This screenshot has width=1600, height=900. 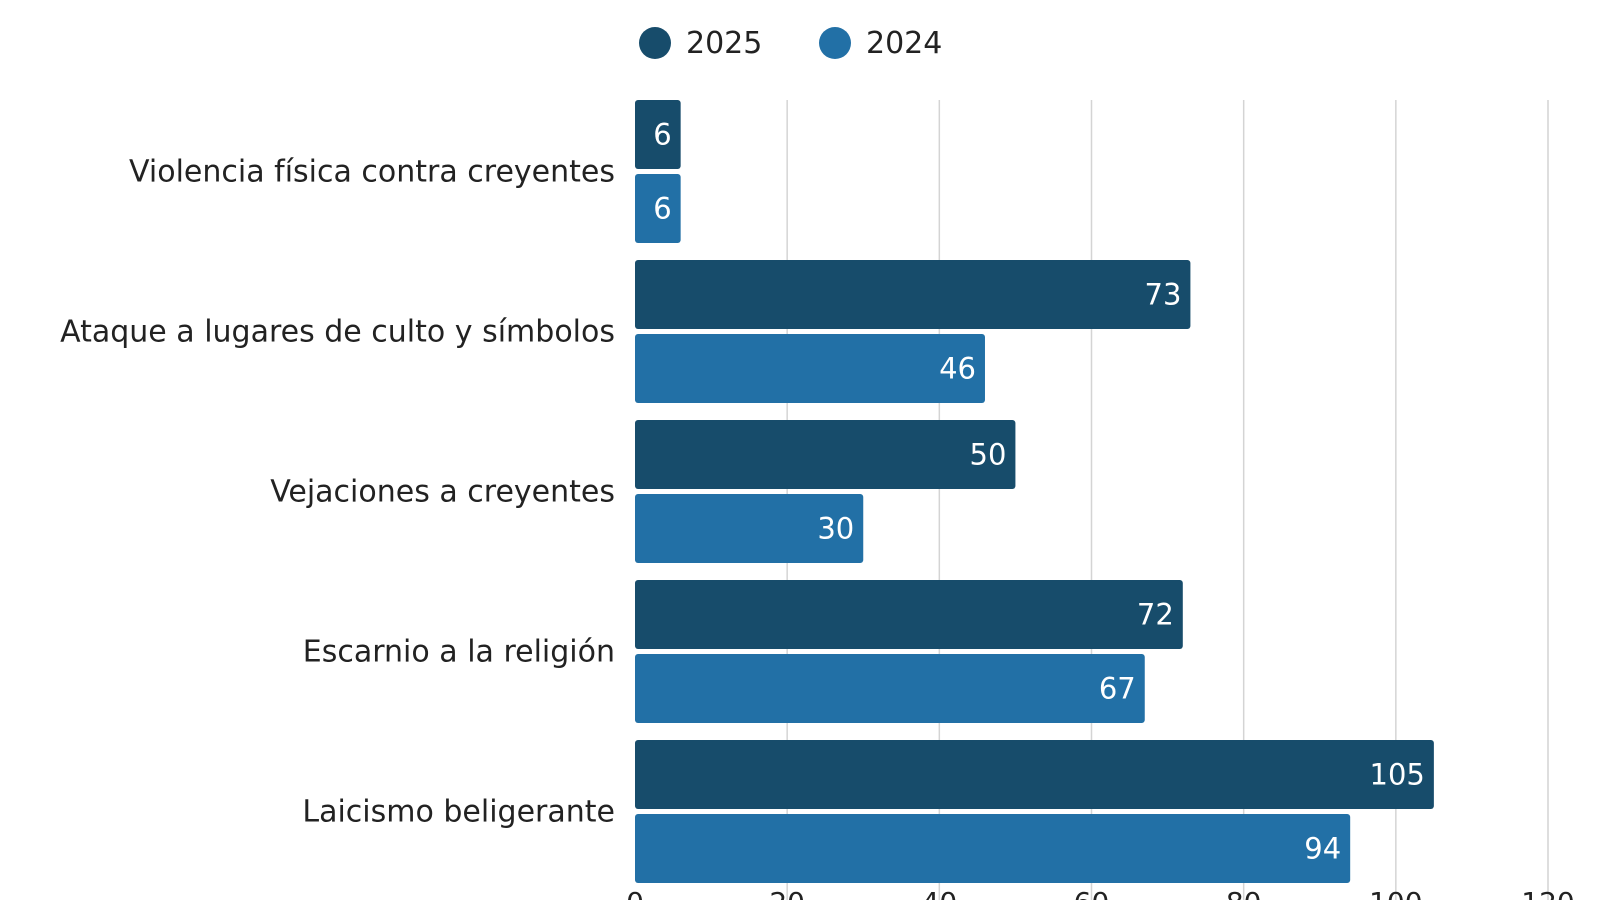 What do you see at coordinates (337, 332) in the screenshot?
I see `category-label: Ataque a lugares de culto y símbolos` at bounding box center [337, 332].